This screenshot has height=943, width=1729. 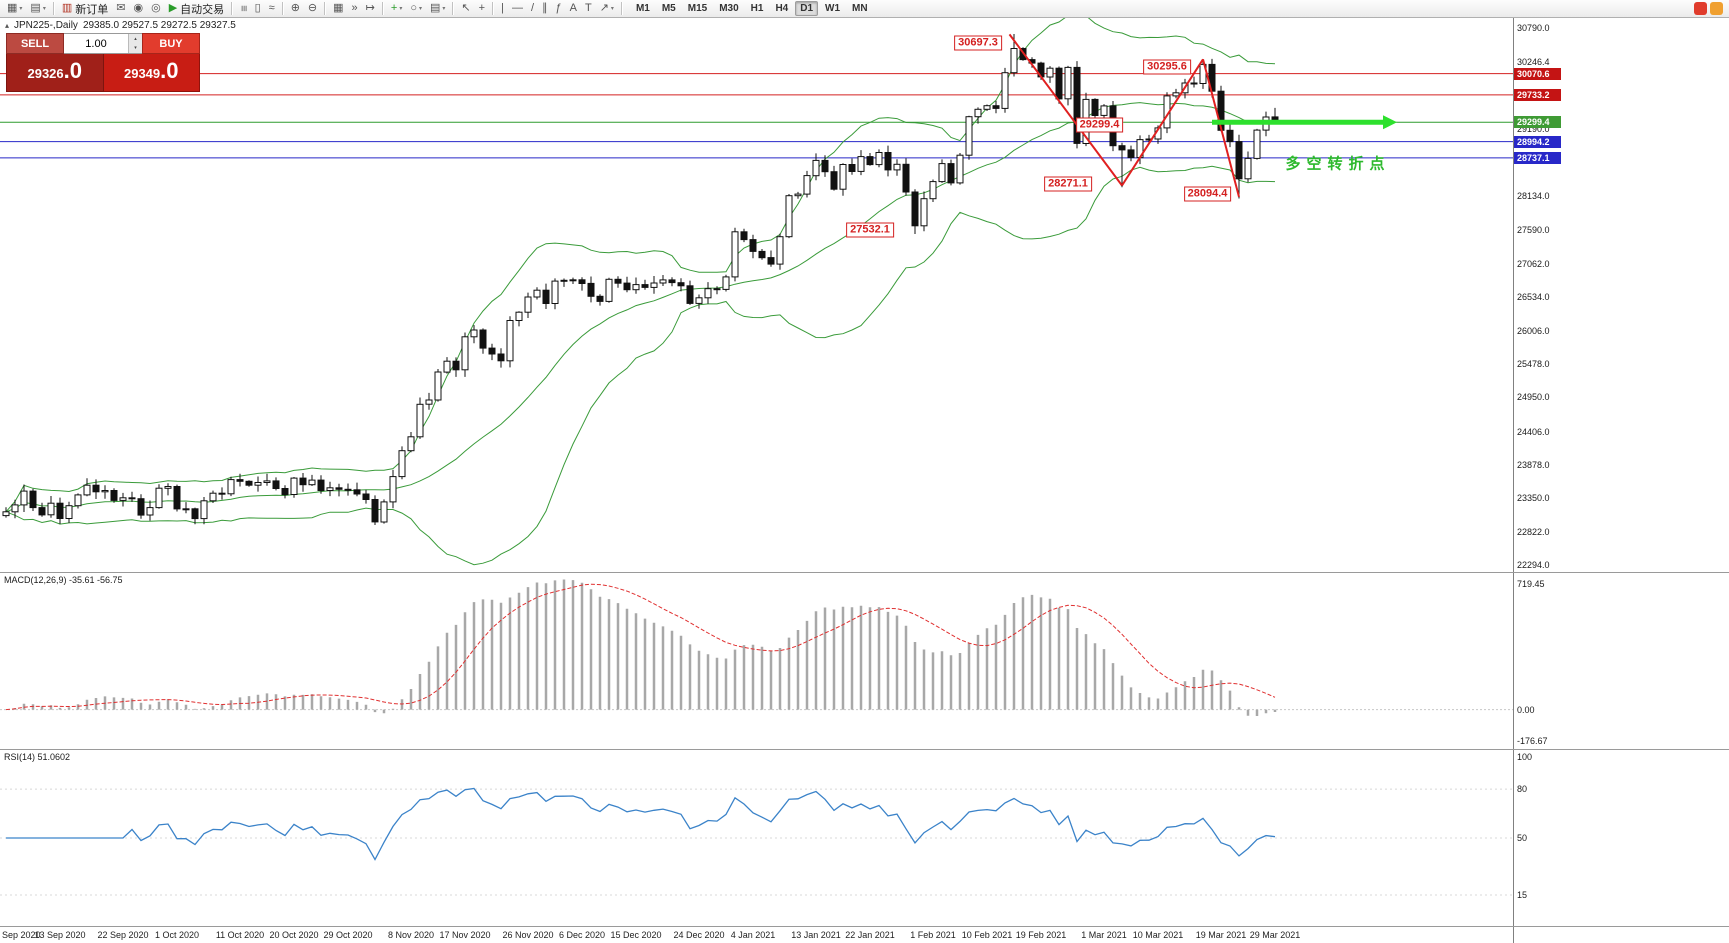 I want to click on timeframe-m15-button: M15, so click(x=697, y=8).